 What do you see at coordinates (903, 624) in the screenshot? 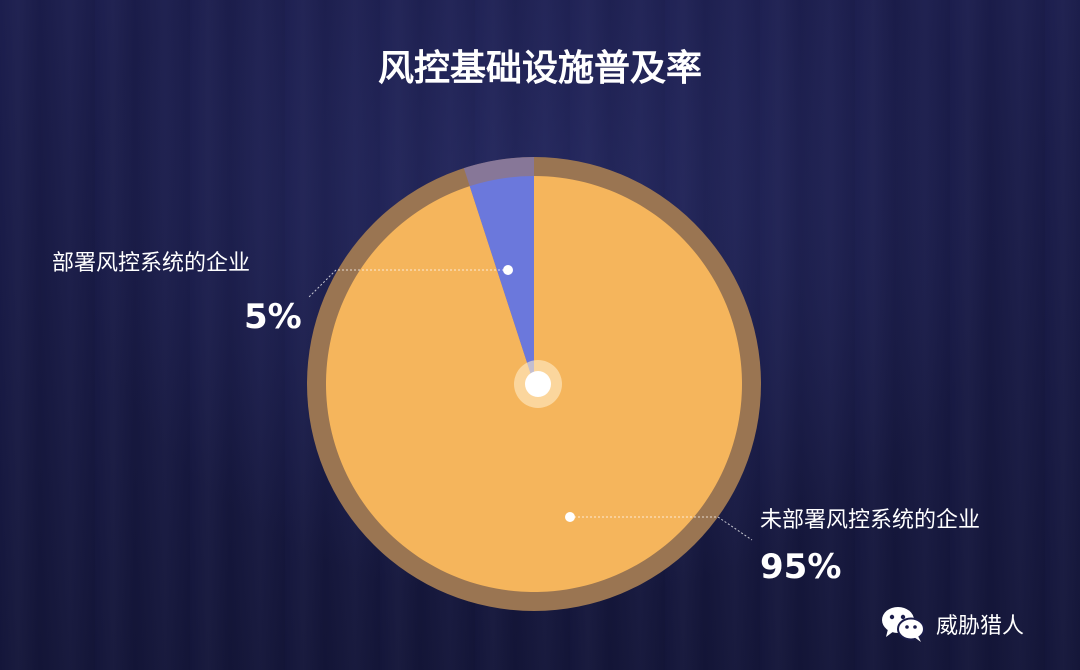
I see `wechat-icon` at bounding box center [903, 624].